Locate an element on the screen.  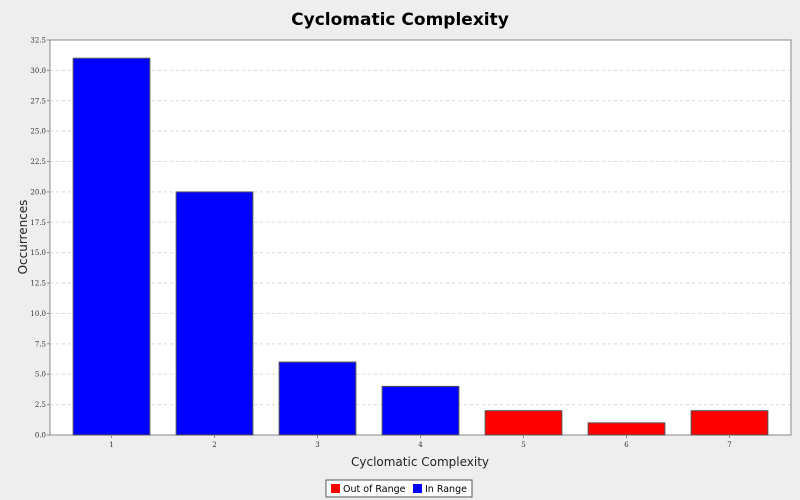
legend-swatch-in-range is located at coordinates (417, 488).